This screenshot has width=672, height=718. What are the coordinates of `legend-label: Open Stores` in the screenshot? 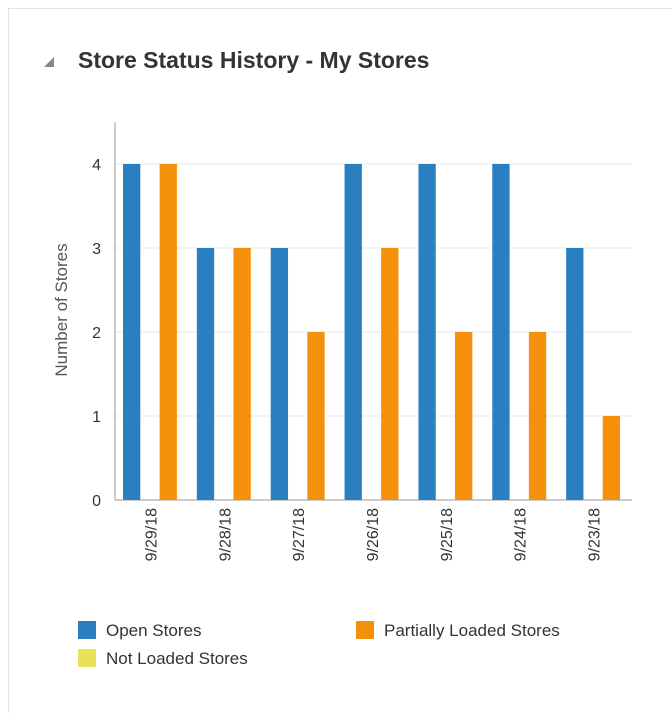 It's located at (153, 630).